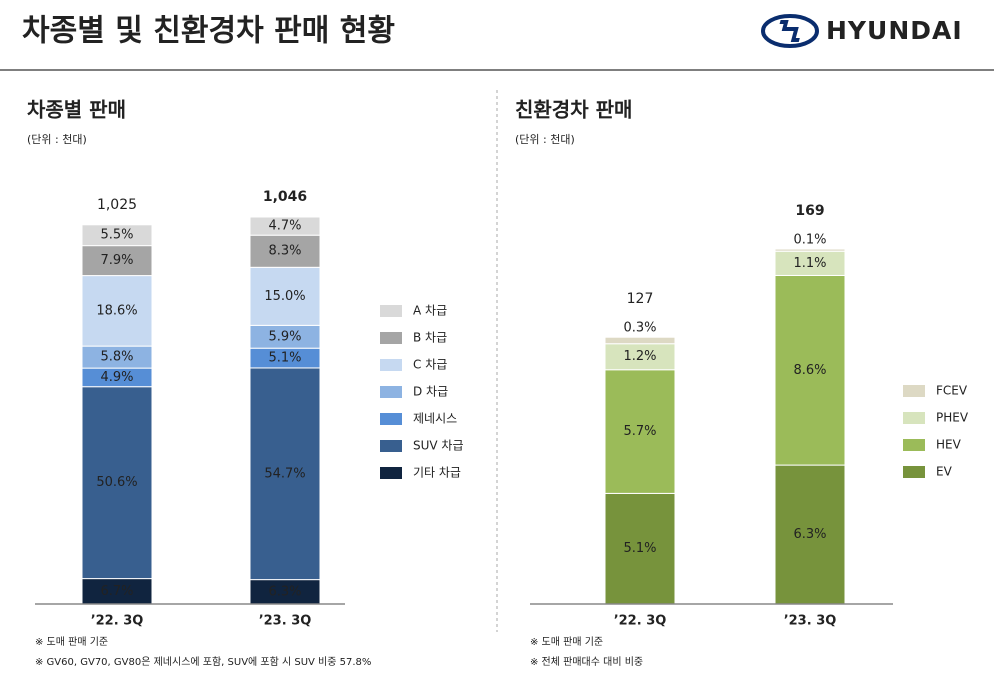  Describe the element at coordinates (208, 31) in the screenshot. I see `slide-title: 차종별 및 친환경차 판매 현황` at that location.